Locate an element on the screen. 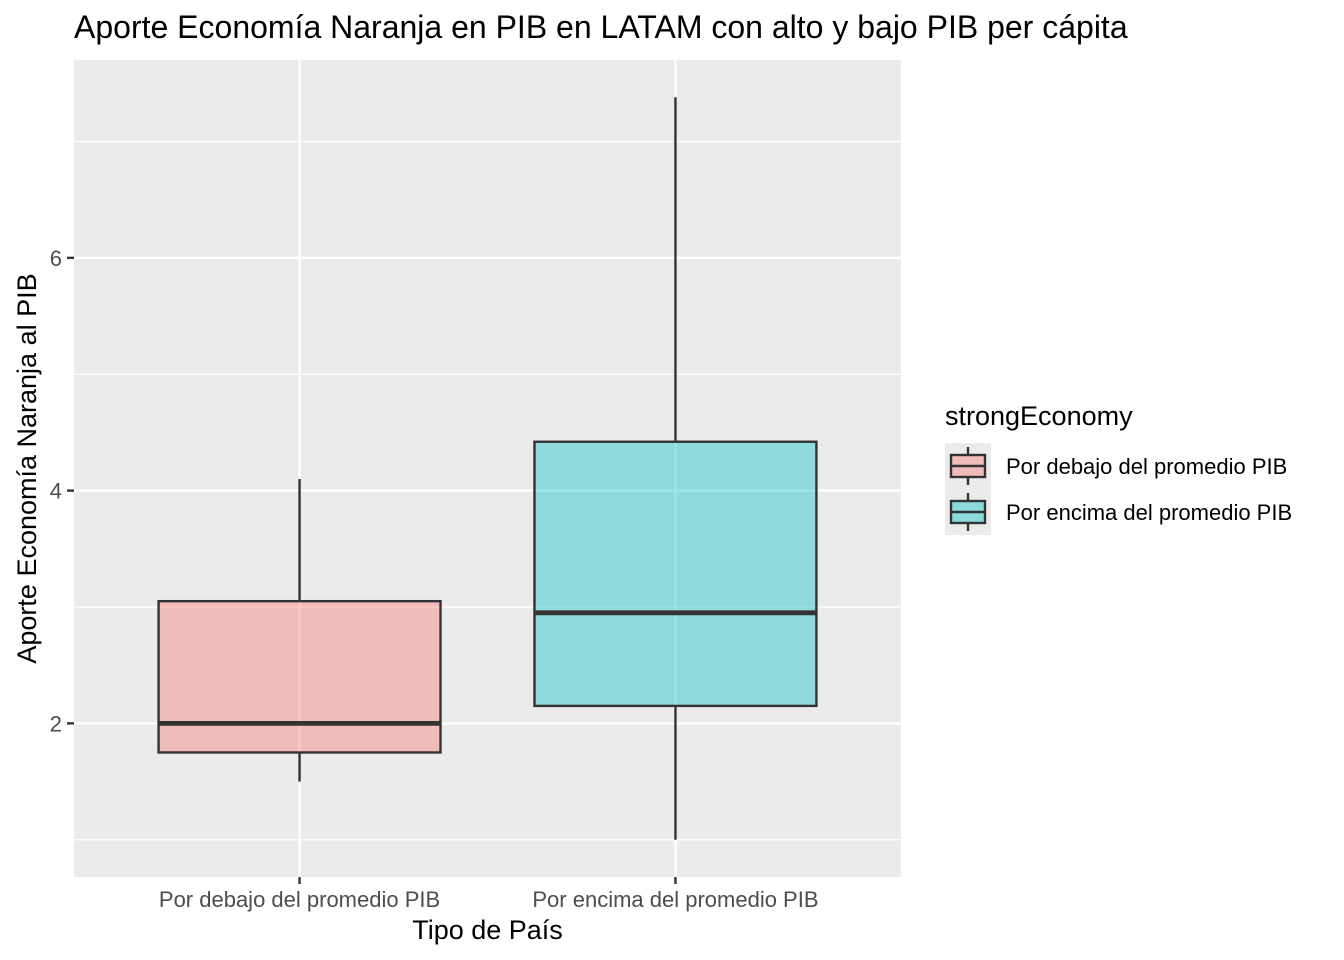 Image resolution: width=1344 pixels, height=960 pixels. y-tick-label: 2 is located at coordinates (56, 723).